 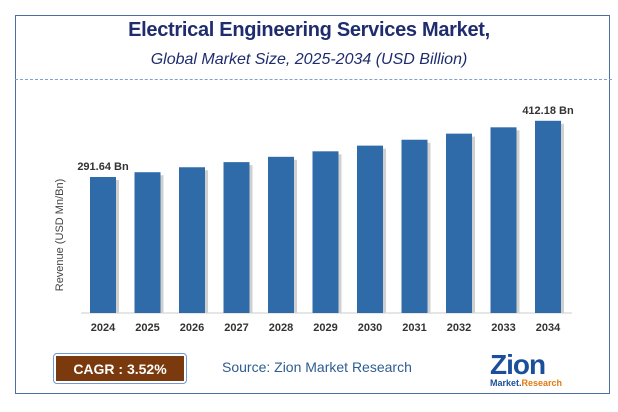 What do you see at coordinates (60, 235) in the screenshot?
I see `y-axis-label: Revenue (USD Mn/Bn)` at bounding box center [60, 235].